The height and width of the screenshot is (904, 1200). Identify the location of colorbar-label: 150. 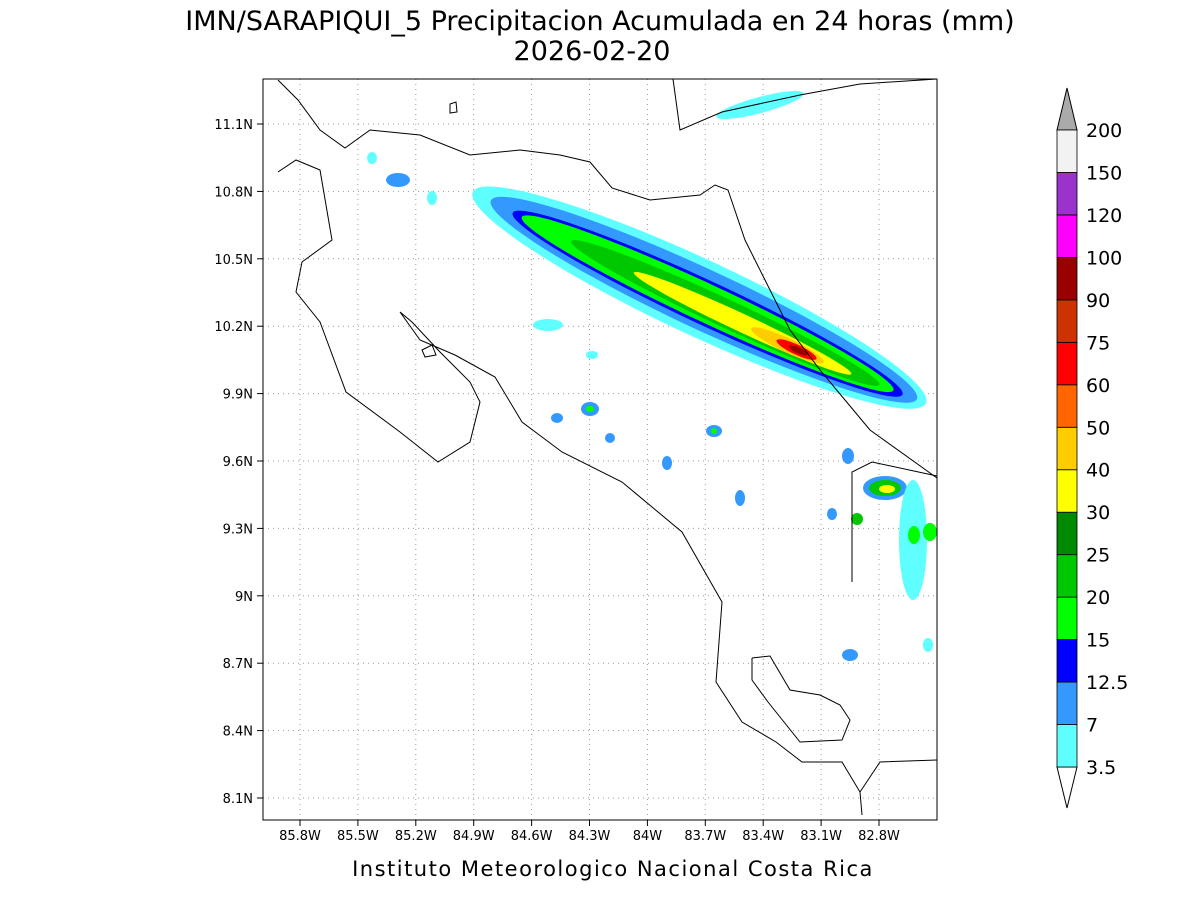
(1104, 173).